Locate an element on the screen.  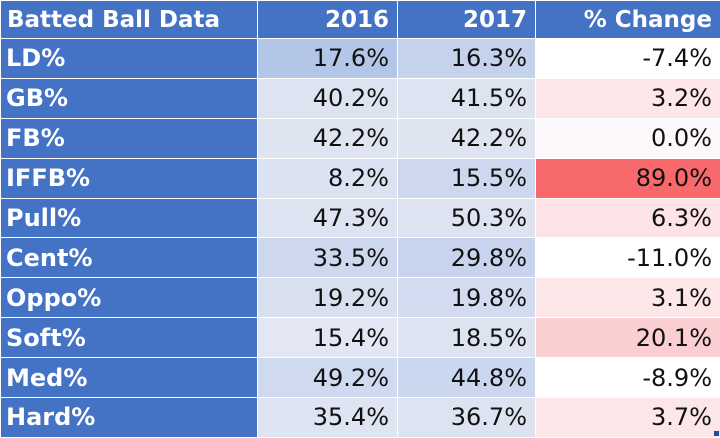
table-row: Cent%33.5%29.8%-11.0% is located at coordinates (360, 258).